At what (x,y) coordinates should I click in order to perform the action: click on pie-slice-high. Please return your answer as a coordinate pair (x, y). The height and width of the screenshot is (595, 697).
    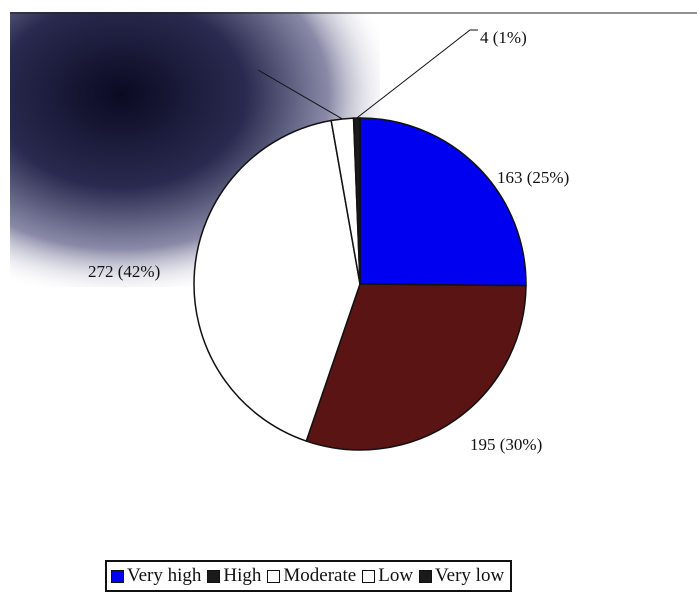
    Looking at the image, I should click on (416, 367).